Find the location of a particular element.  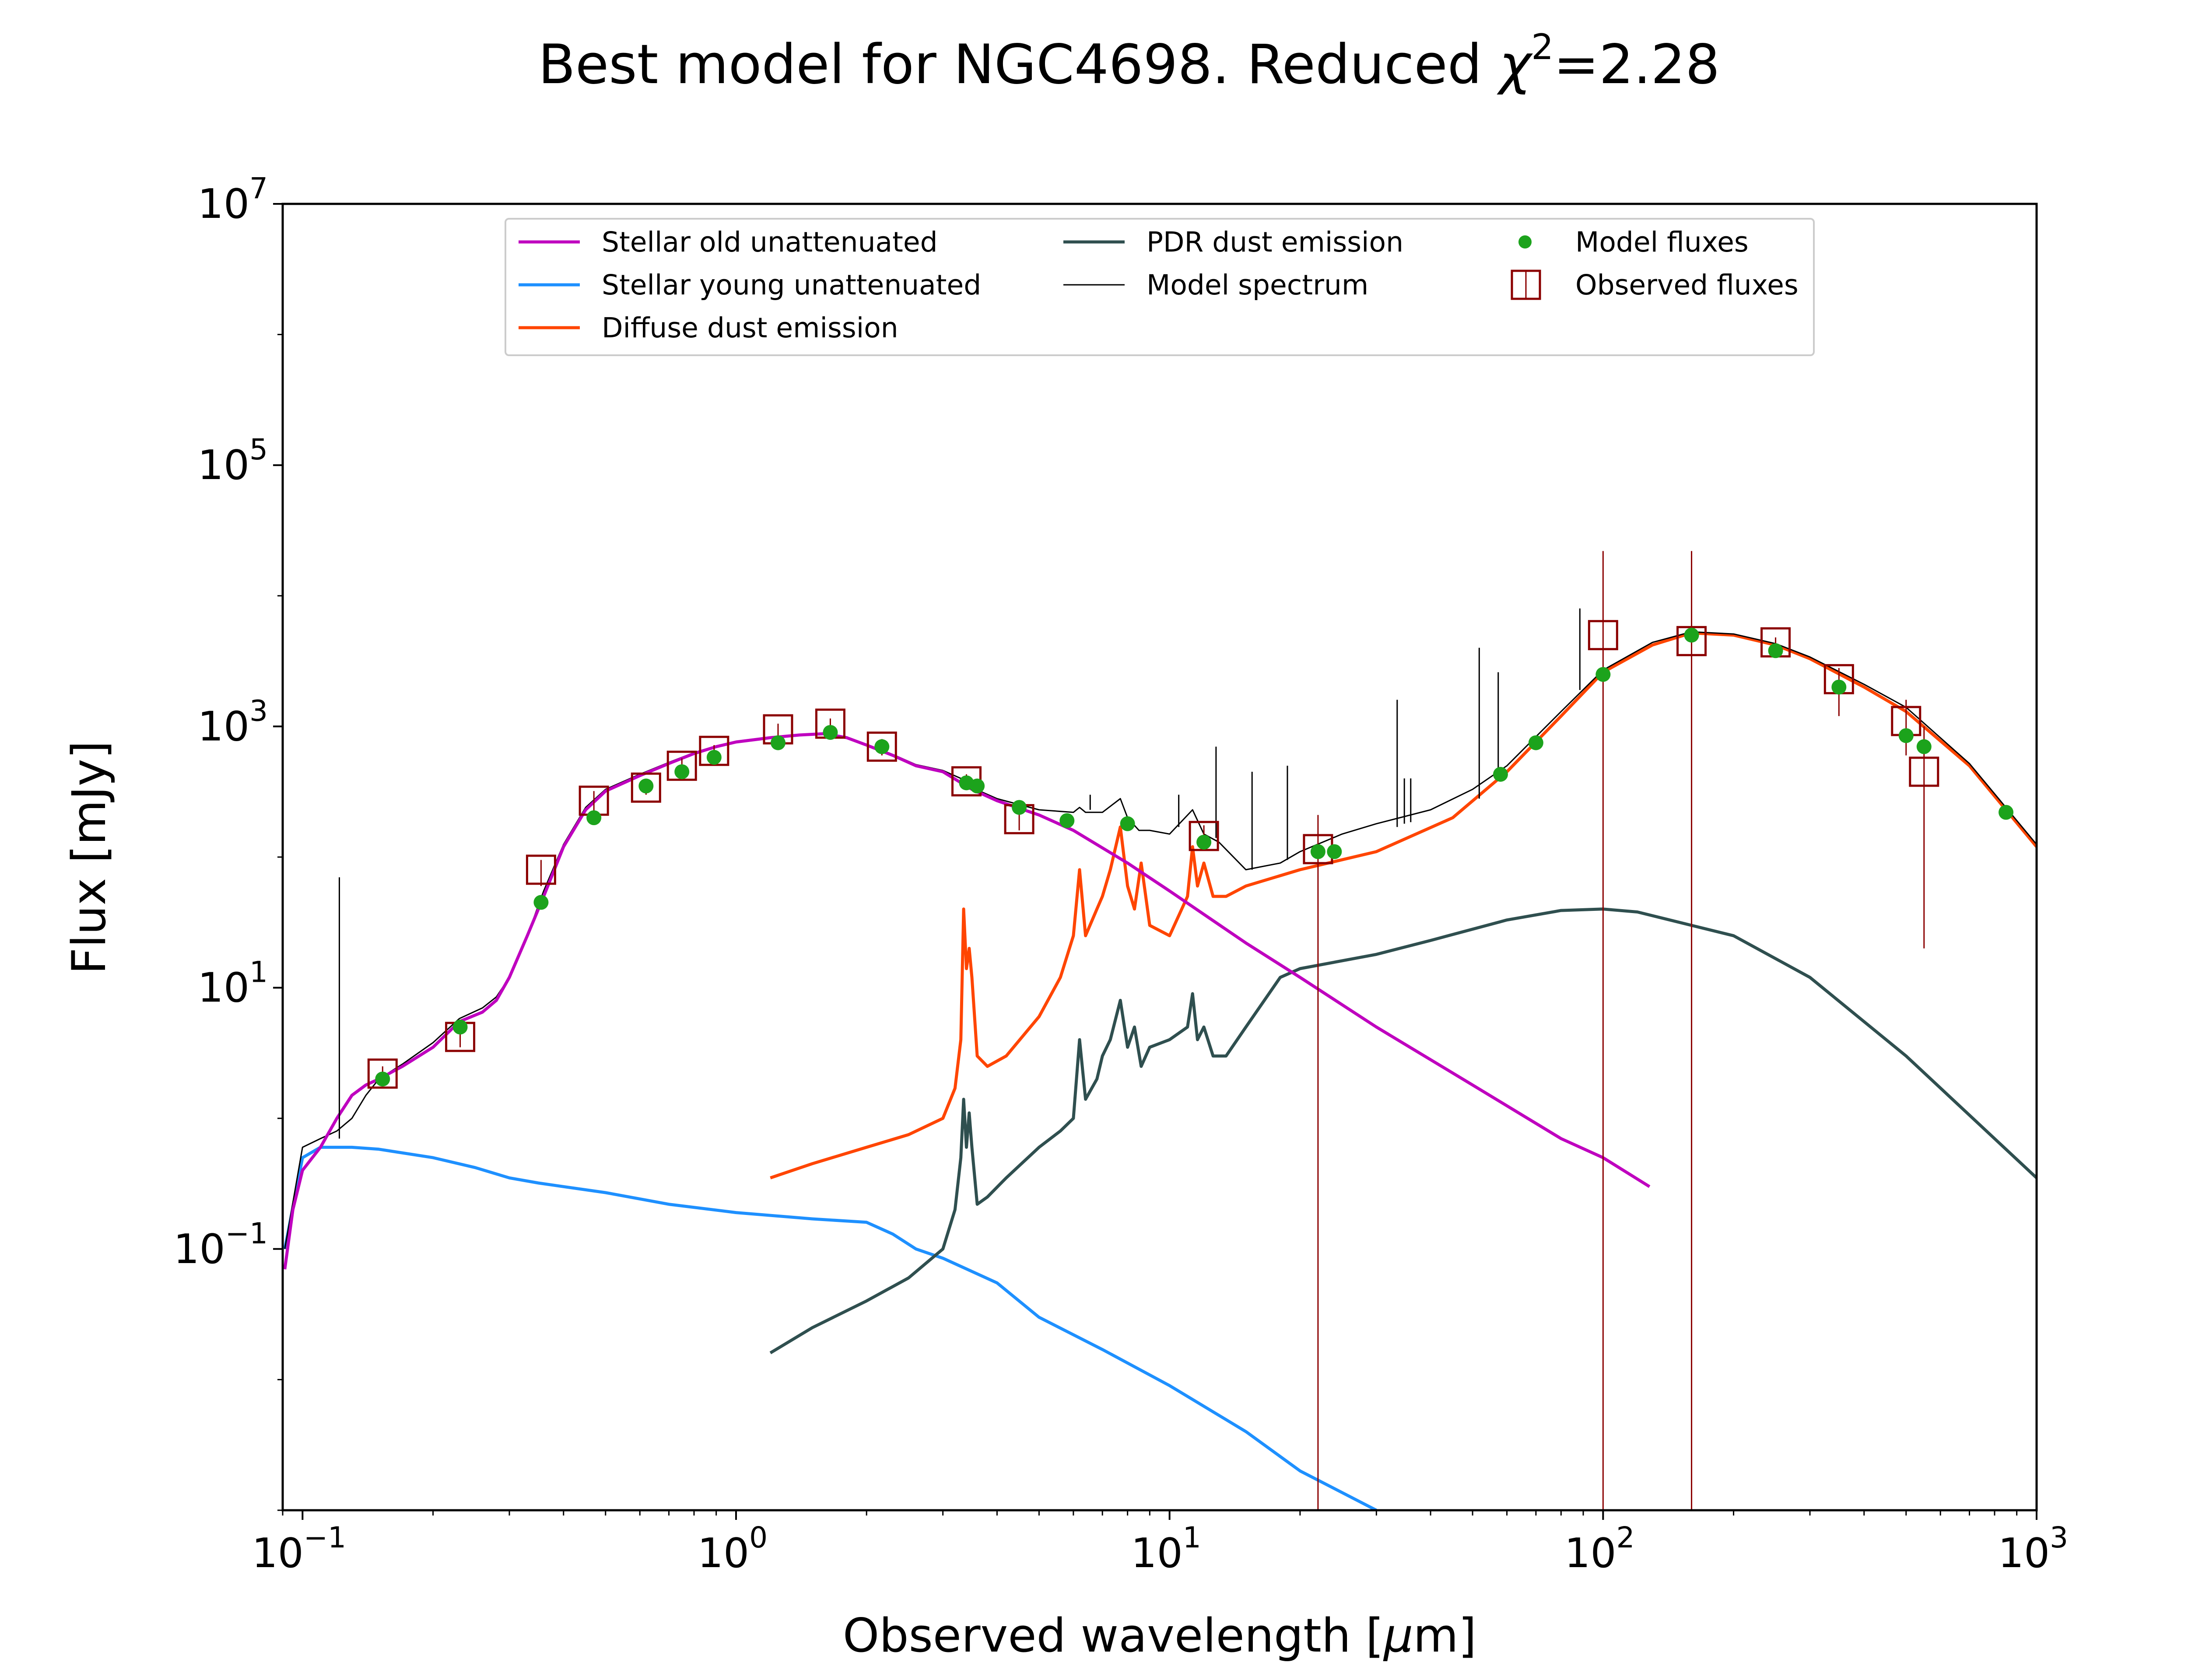

legend-label: Model fluxes is located at coordinates (1662, 242).